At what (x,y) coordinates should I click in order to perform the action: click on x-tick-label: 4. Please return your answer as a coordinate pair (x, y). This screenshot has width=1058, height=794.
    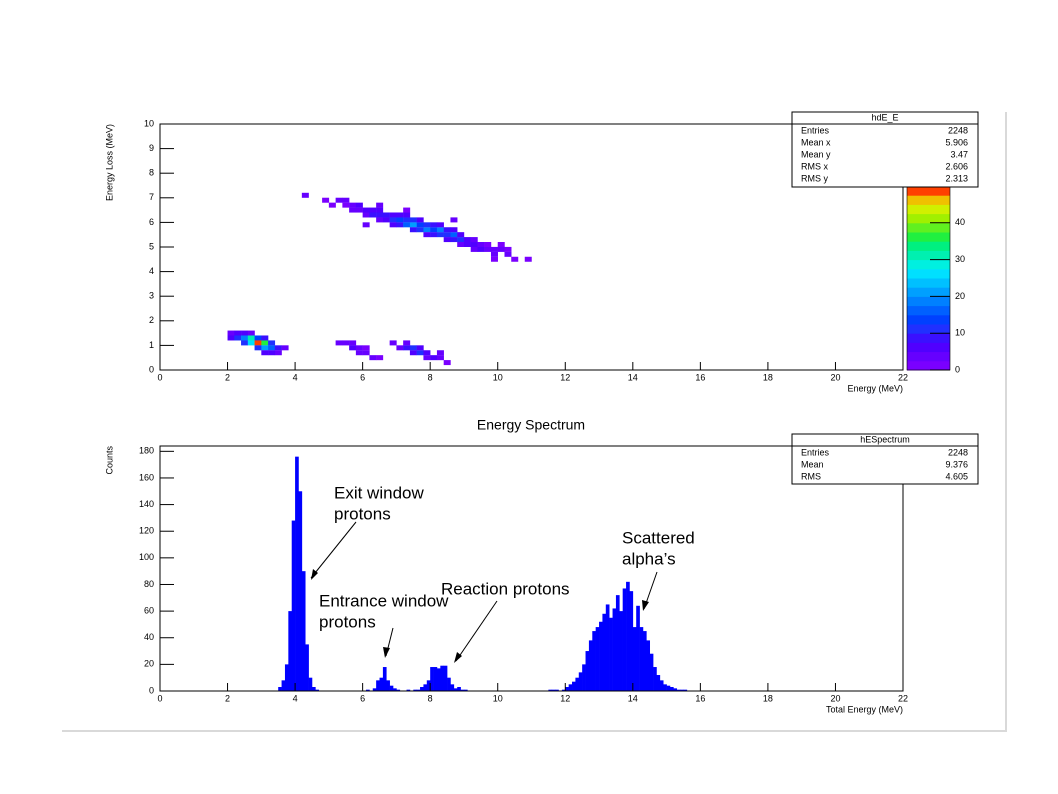
    Looking at the image, I should click on (295, 377).